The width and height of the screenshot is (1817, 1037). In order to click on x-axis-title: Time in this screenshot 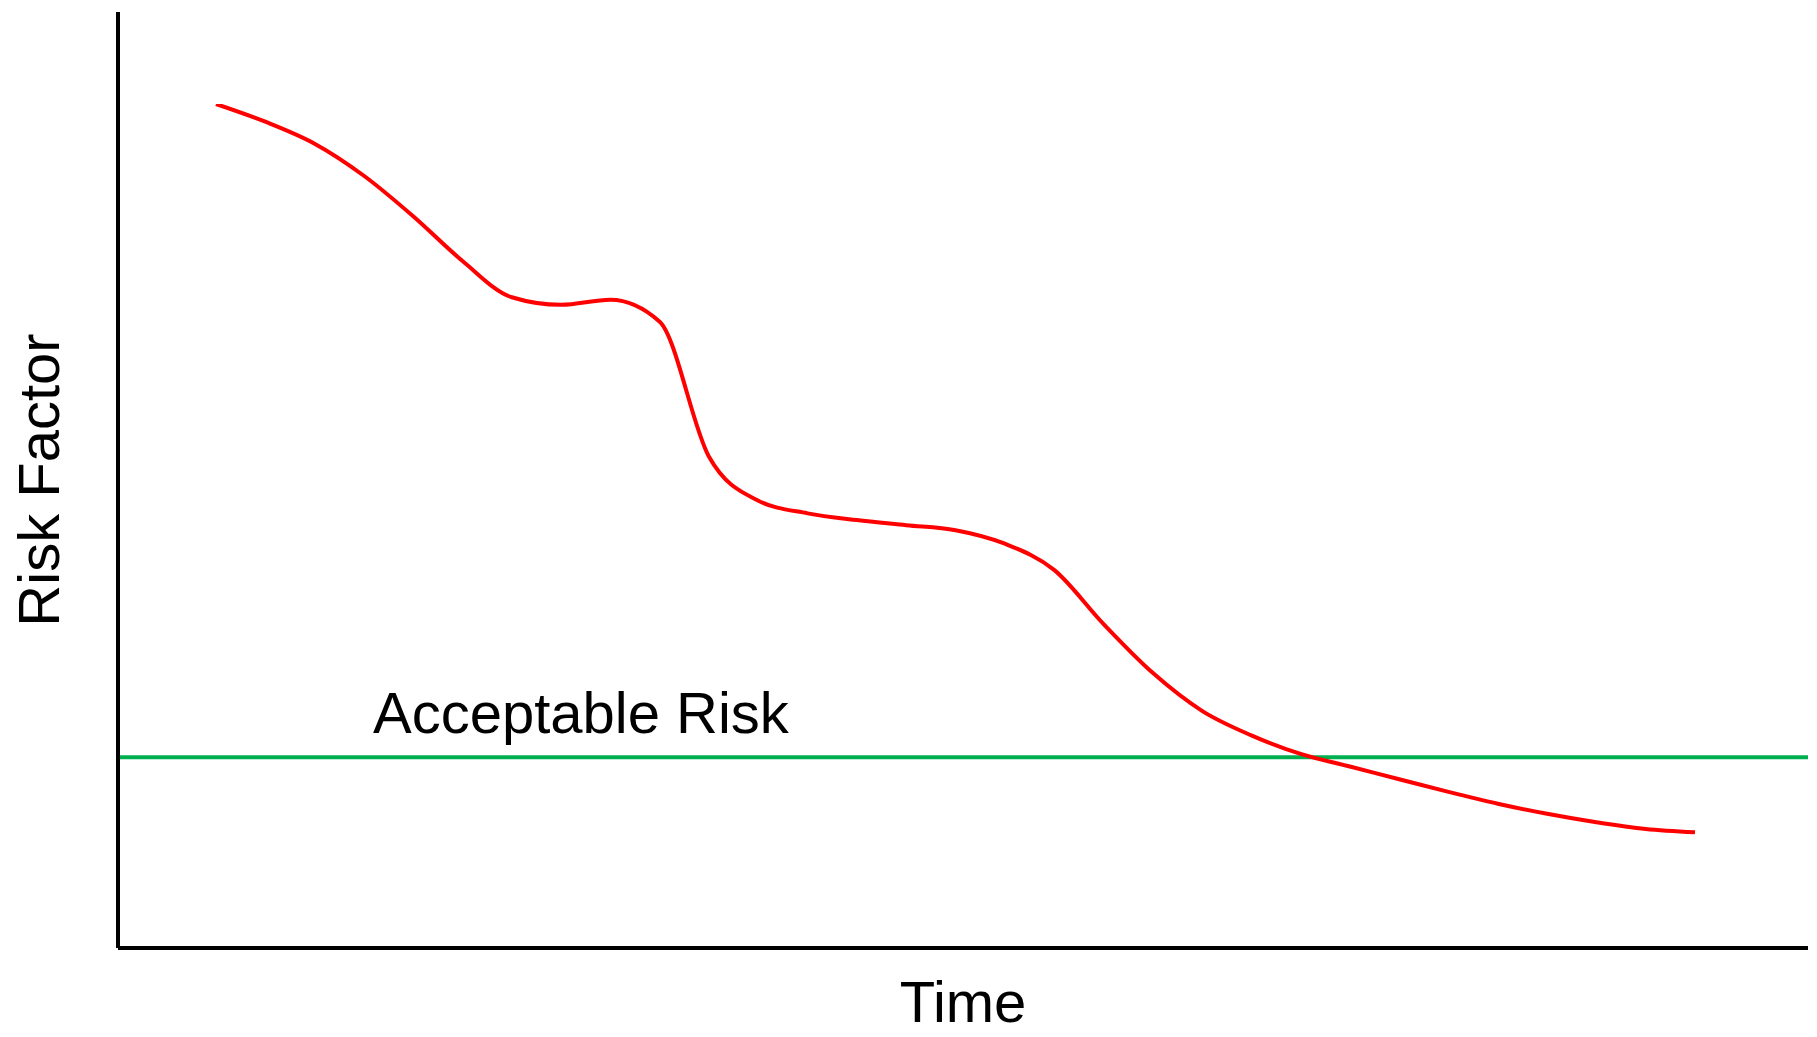, I will do `click(963, 1001)`.